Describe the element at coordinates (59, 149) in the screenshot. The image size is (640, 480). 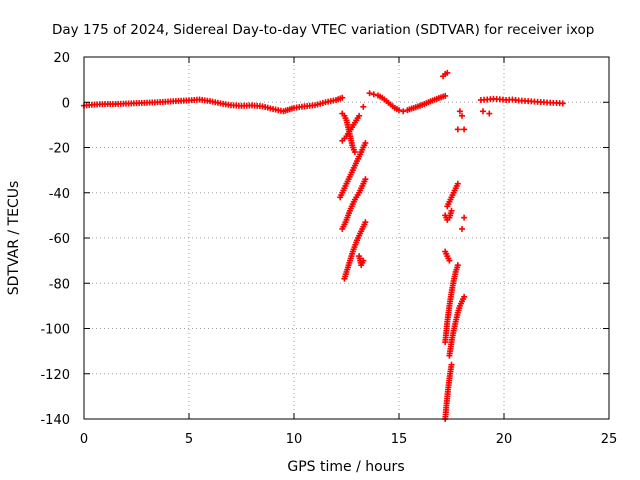
I see `y-tick-label: -20` at that location.